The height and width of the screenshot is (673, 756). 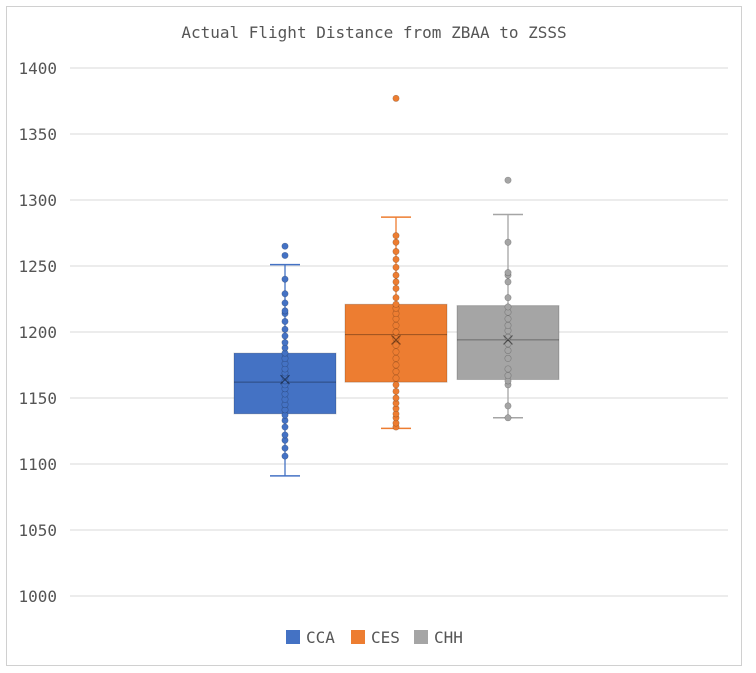 What do you see at coordinates (37, 200) in the screenshot?
I see `y-tick-label: 1300` at bounding box center [37, 200].